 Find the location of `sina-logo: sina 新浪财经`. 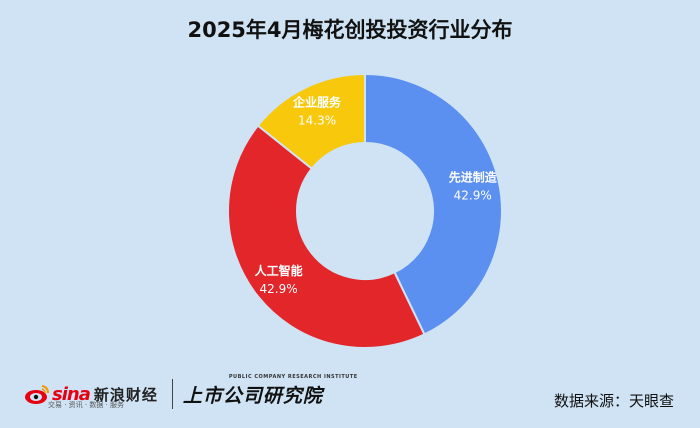

sina-logo: sina 新浪财经 is located at coordinates (91, 394).